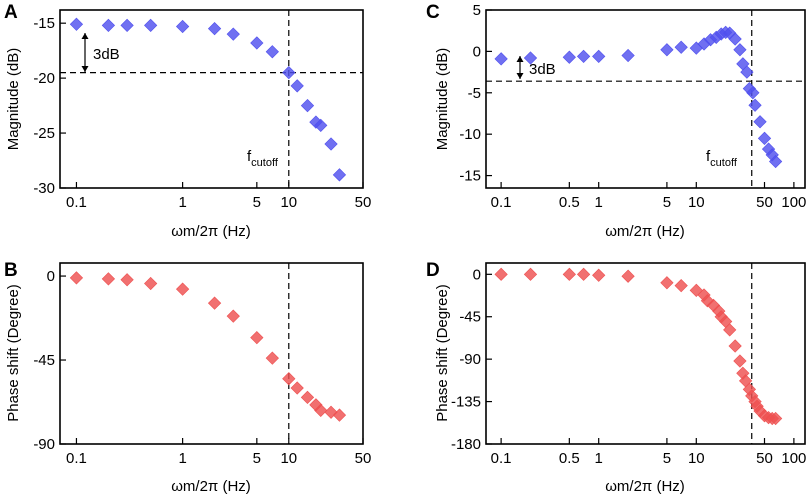 The width and height of the screenshot is (809, 501). Describe the element at coordinates (44, 444) in the screenshot. I see `y-tick-label: -90` at that location.